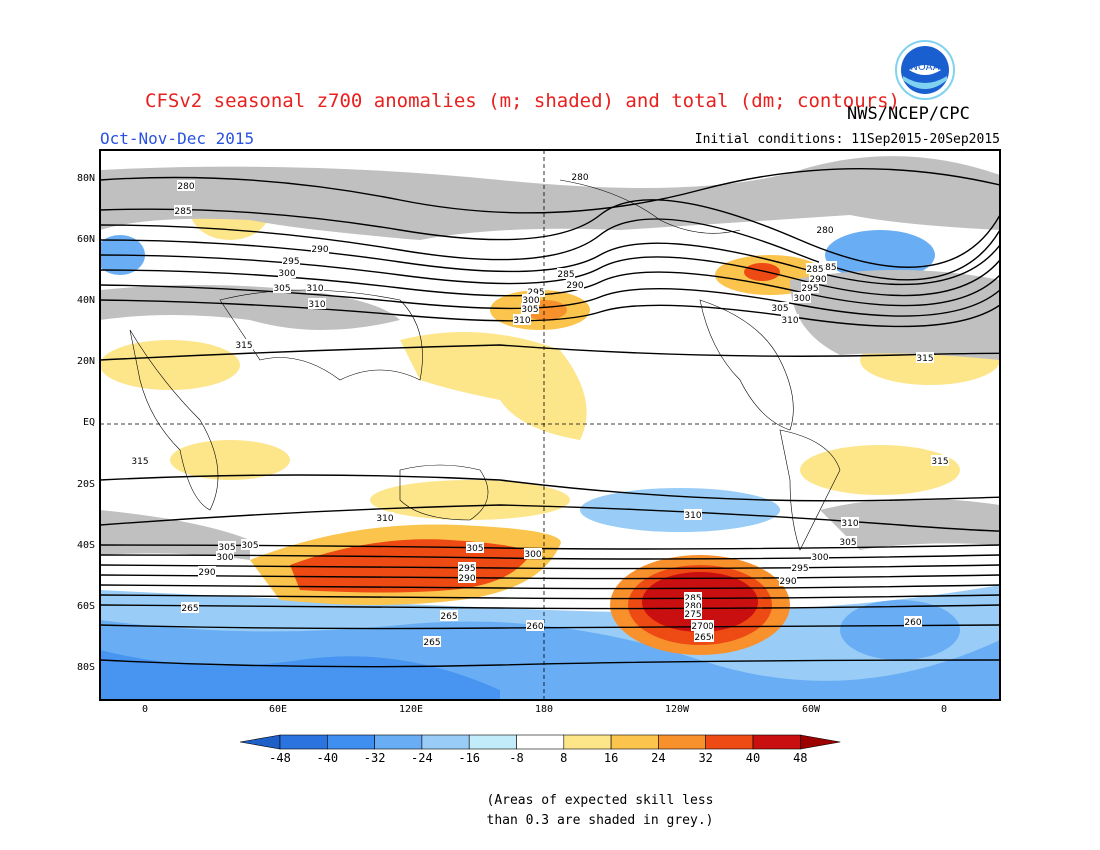 The image size is (1100, 850). I want to click on lon-label: 120E, so click(411, 709).